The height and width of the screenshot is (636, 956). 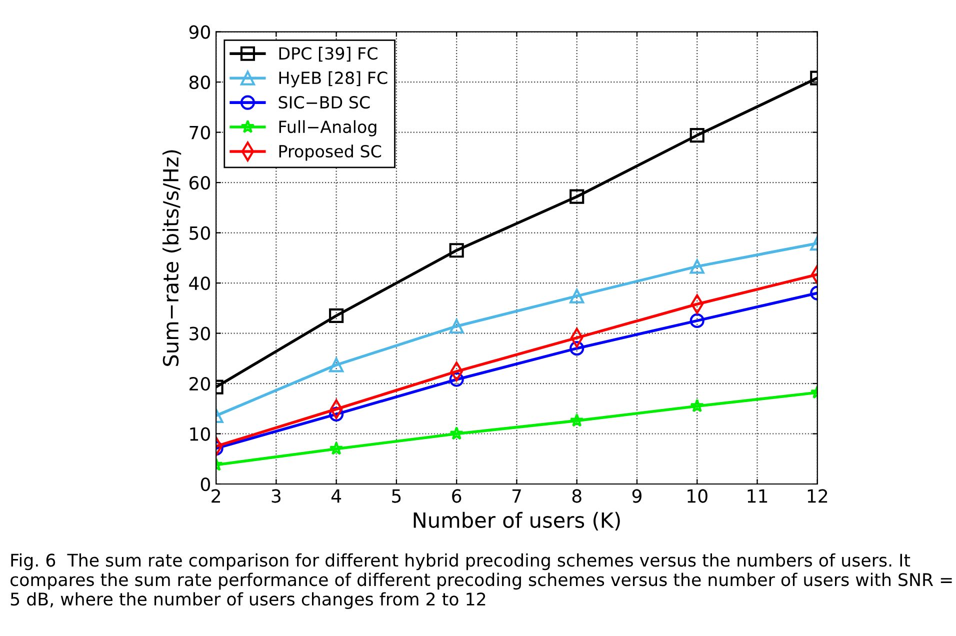 What do you see at coordinates (330, 152) in the screenshot?
I see `legend-label: Proposed SC` at bounding box center [330, 152].